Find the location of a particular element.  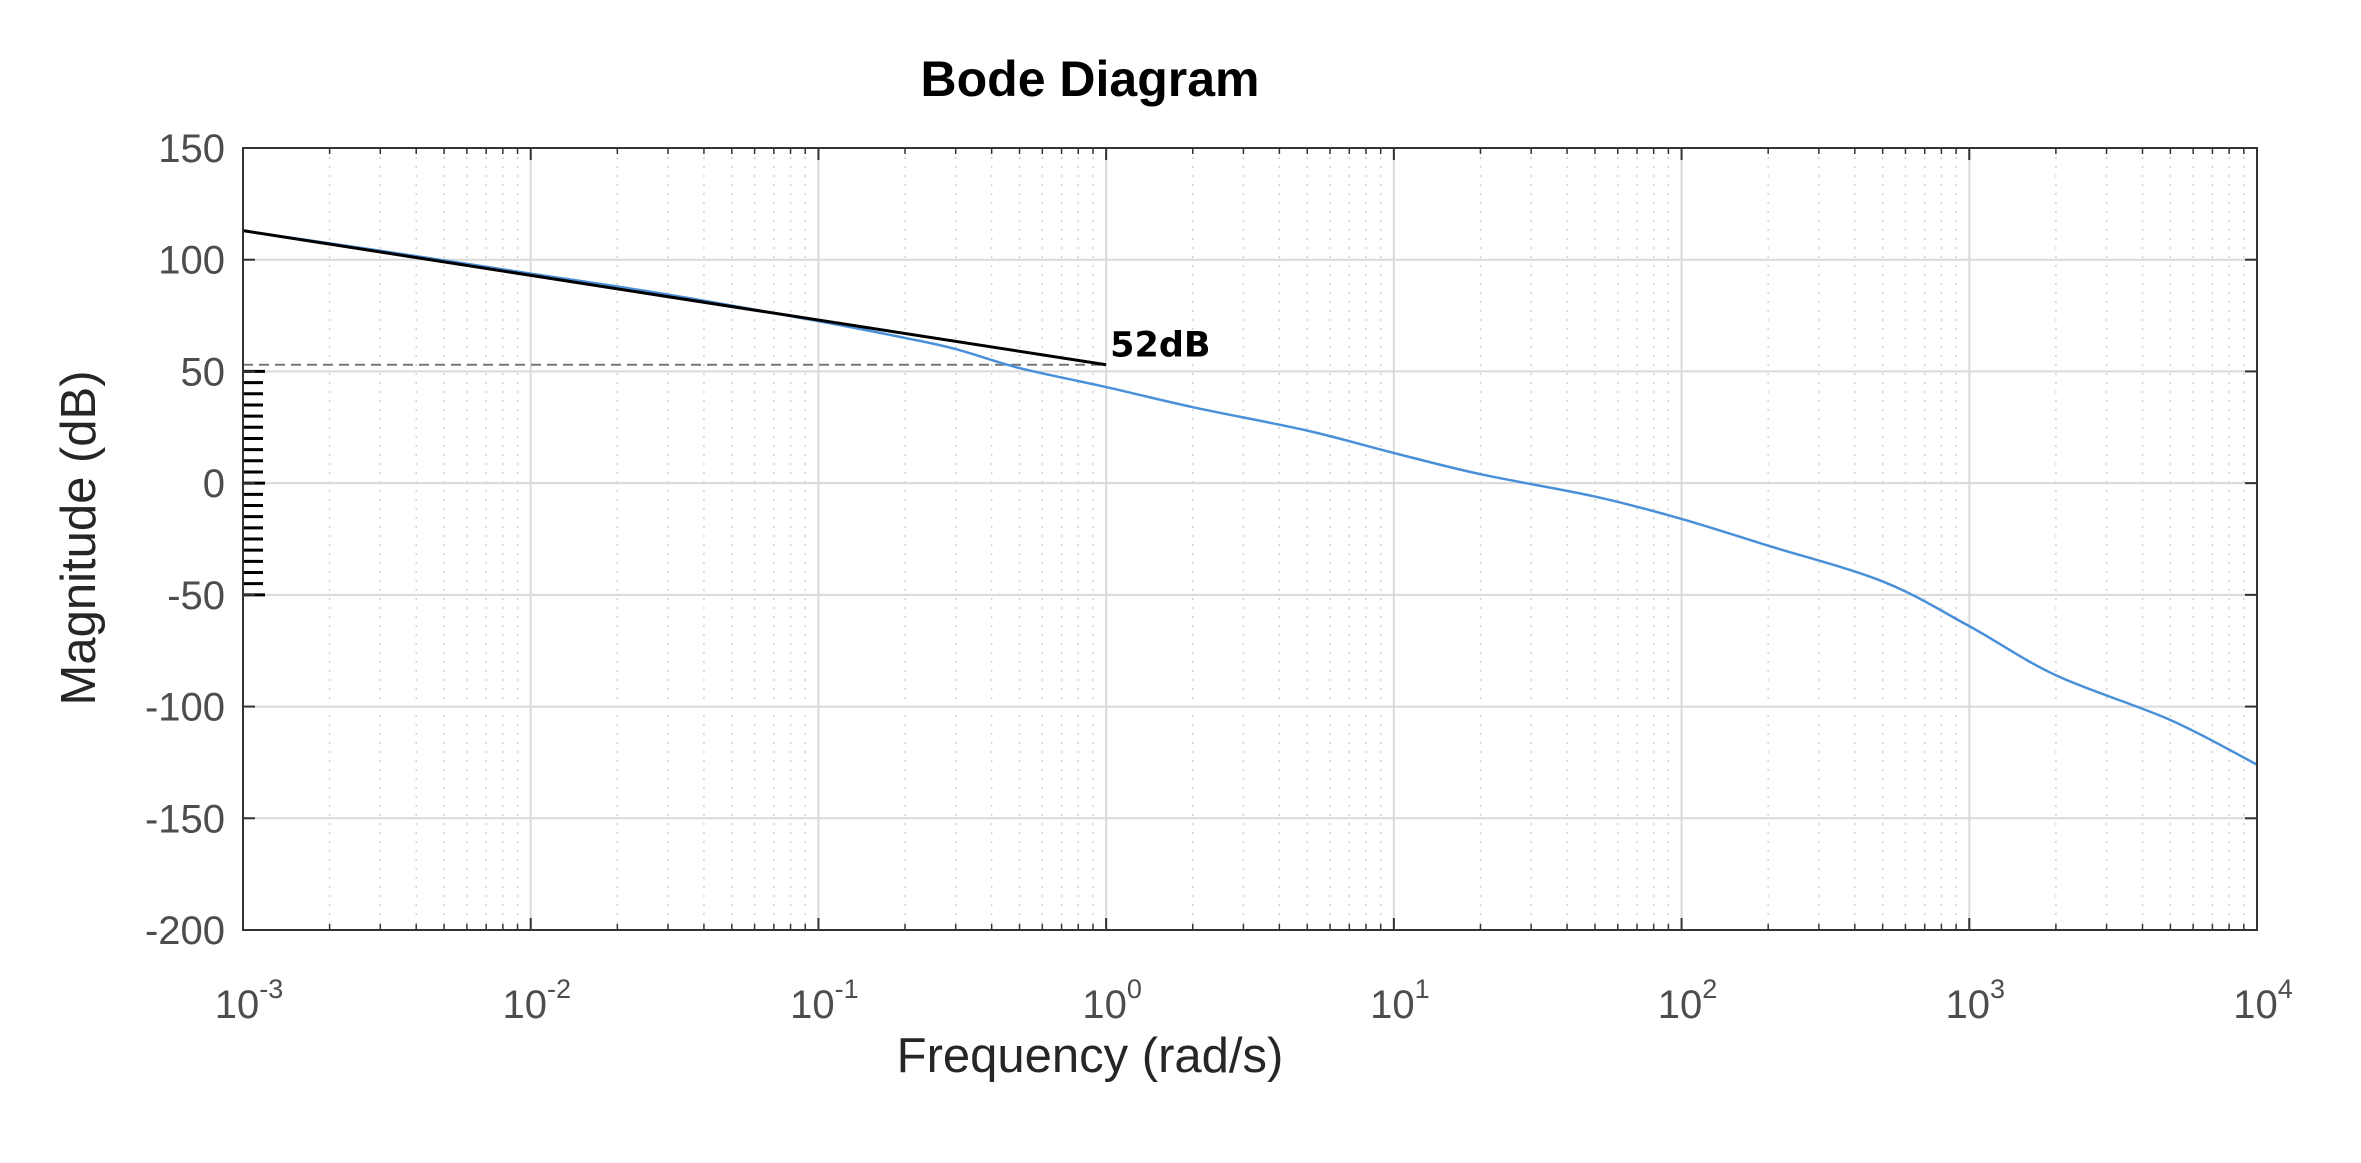

x-tick-label: 10³ is located at coordinates (1976, 1000).